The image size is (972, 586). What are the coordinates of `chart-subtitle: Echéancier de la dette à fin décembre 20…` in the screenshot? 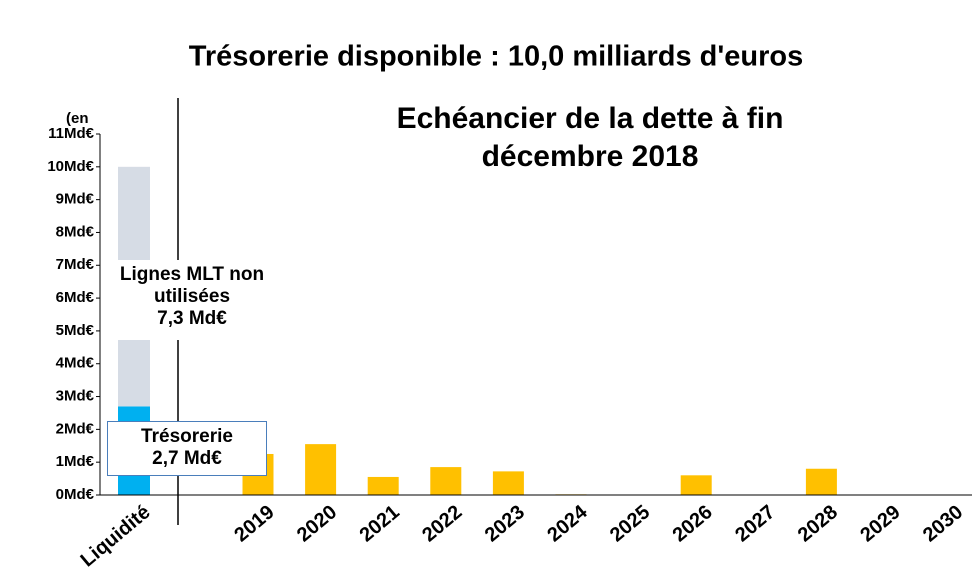 It's located at (590, 137).